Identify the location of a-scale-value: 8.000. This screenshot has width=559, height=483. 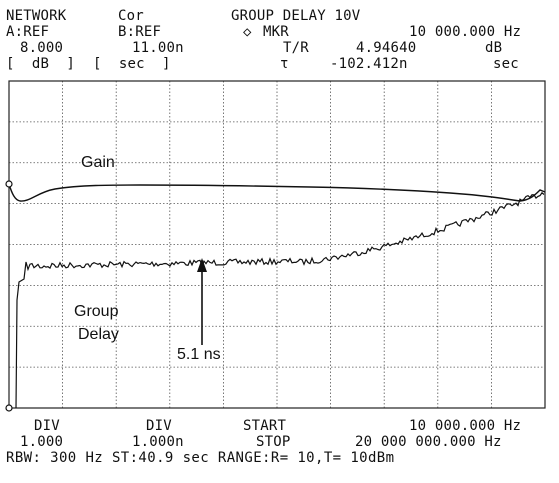
(42, 48).